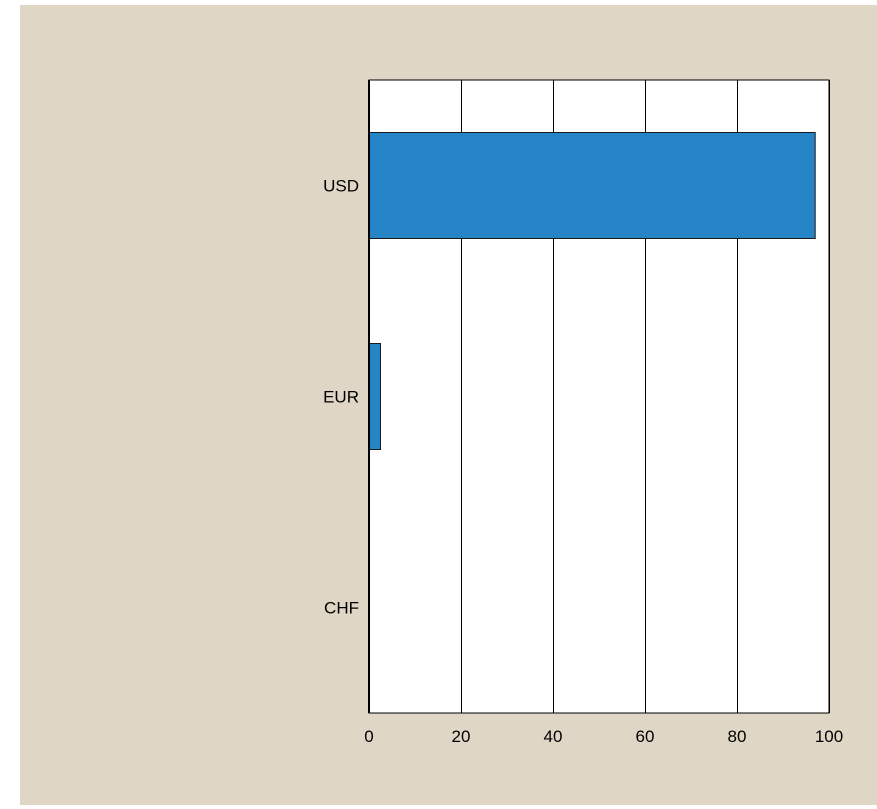 Image resolution: width=877 pixels, height=809 pixels. Describe the element at coordinates (461, 736) in the screenshot. I see `x-tick-label-20: 20` at that location.